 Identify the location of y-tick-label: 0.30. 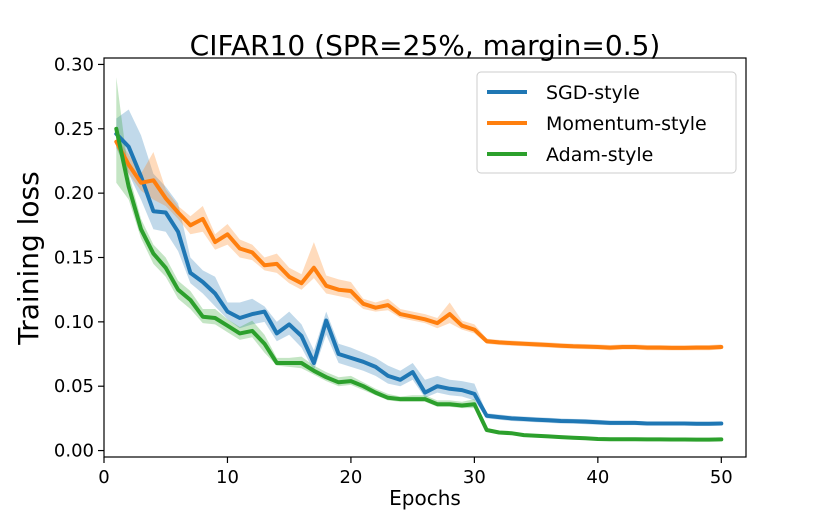
(74, 64).